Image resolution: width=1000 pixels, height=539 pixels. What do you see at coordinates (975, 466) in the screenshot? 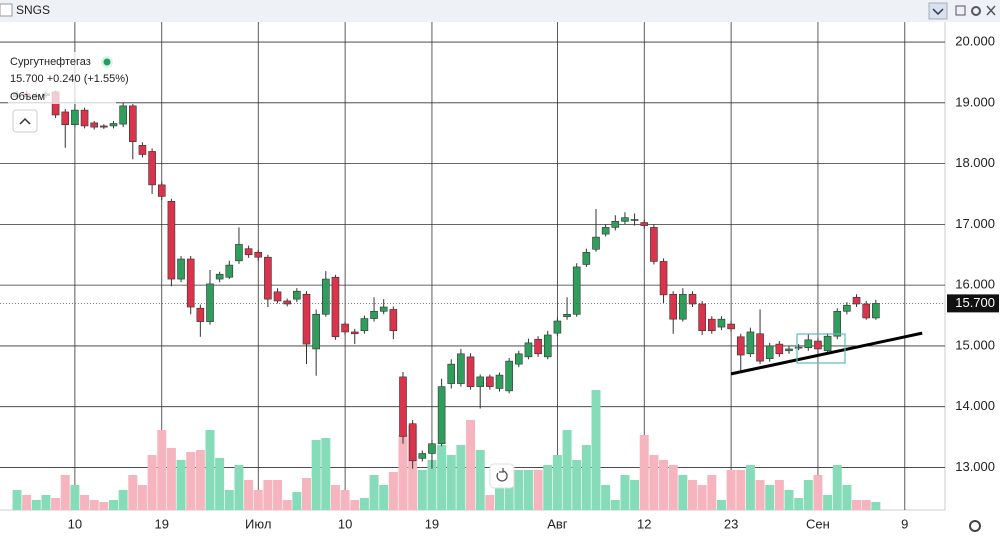
I see `y-tick-label: 13.000` at bounding box center [975, 466].